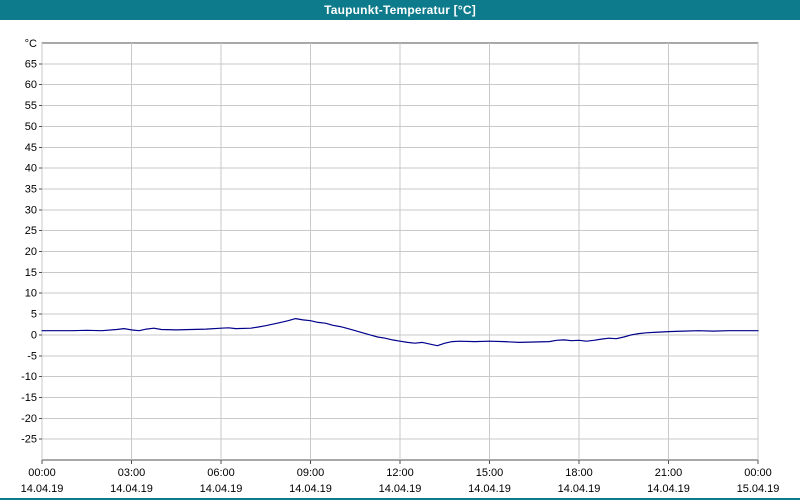  I want to click on svg-text: 5, so click(34, 315).